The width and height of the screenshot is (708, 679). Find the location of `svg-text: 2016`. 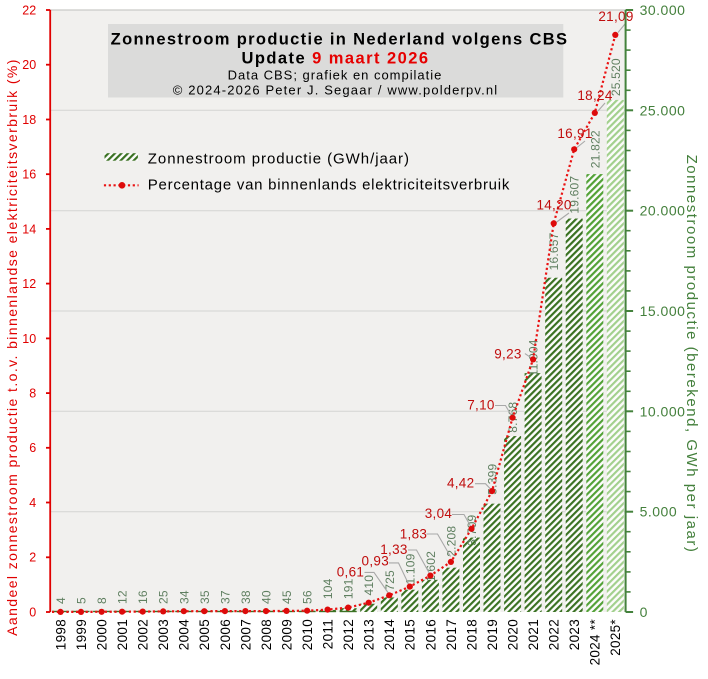

svg-text: 2016 is located at coordinates (430, 634).